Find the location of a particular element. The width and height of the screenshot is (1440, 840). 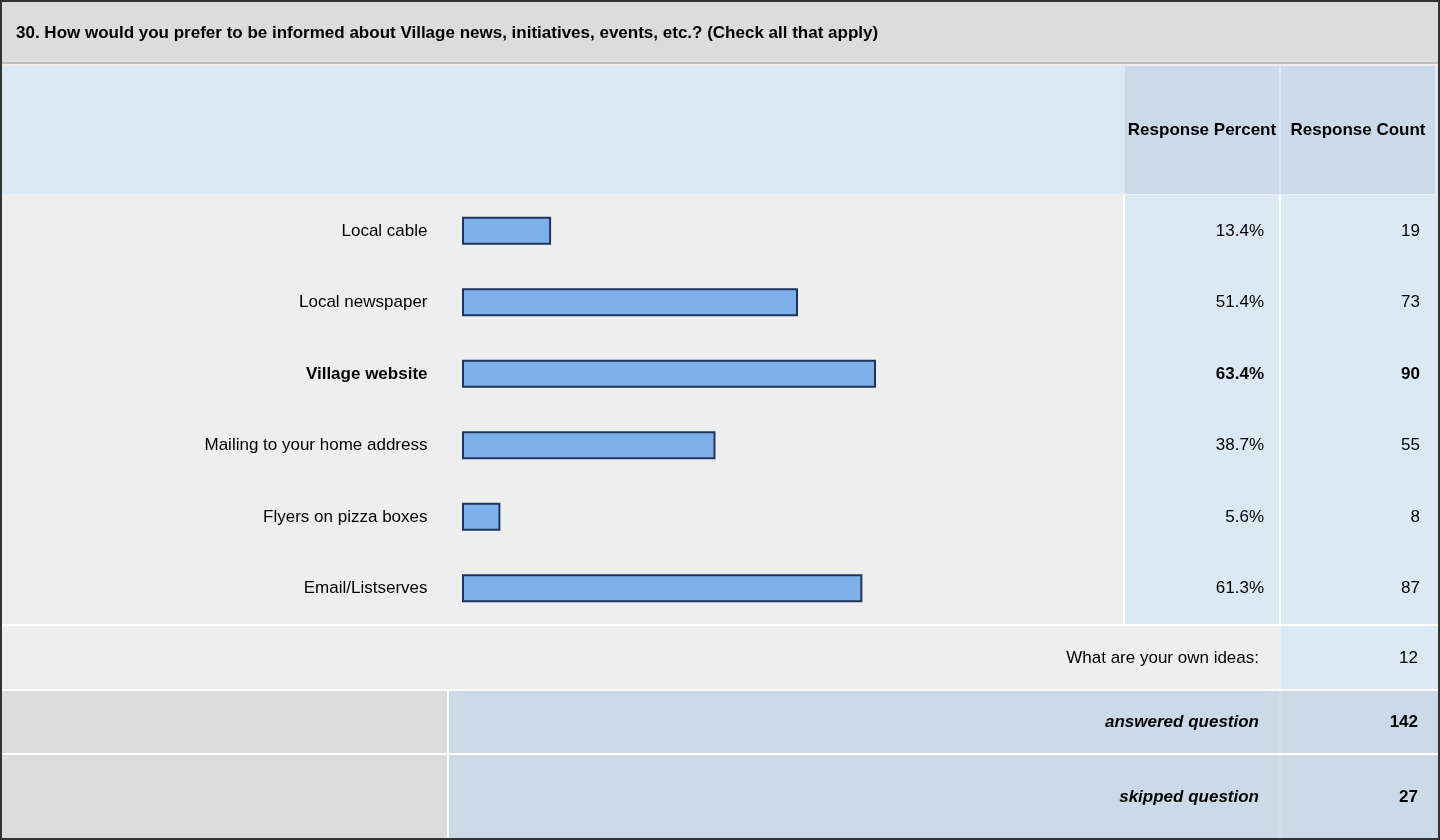

y-tick-label: Mailing to your home address is located at coordinates (316, 445).